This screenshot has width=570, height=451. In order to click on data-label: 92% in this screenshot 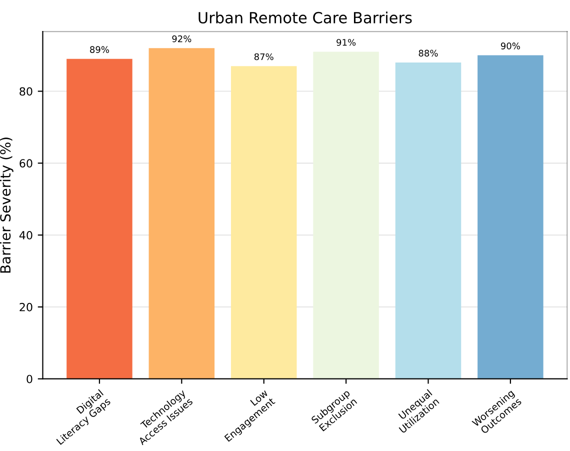, I will do `click(182, 38)`.